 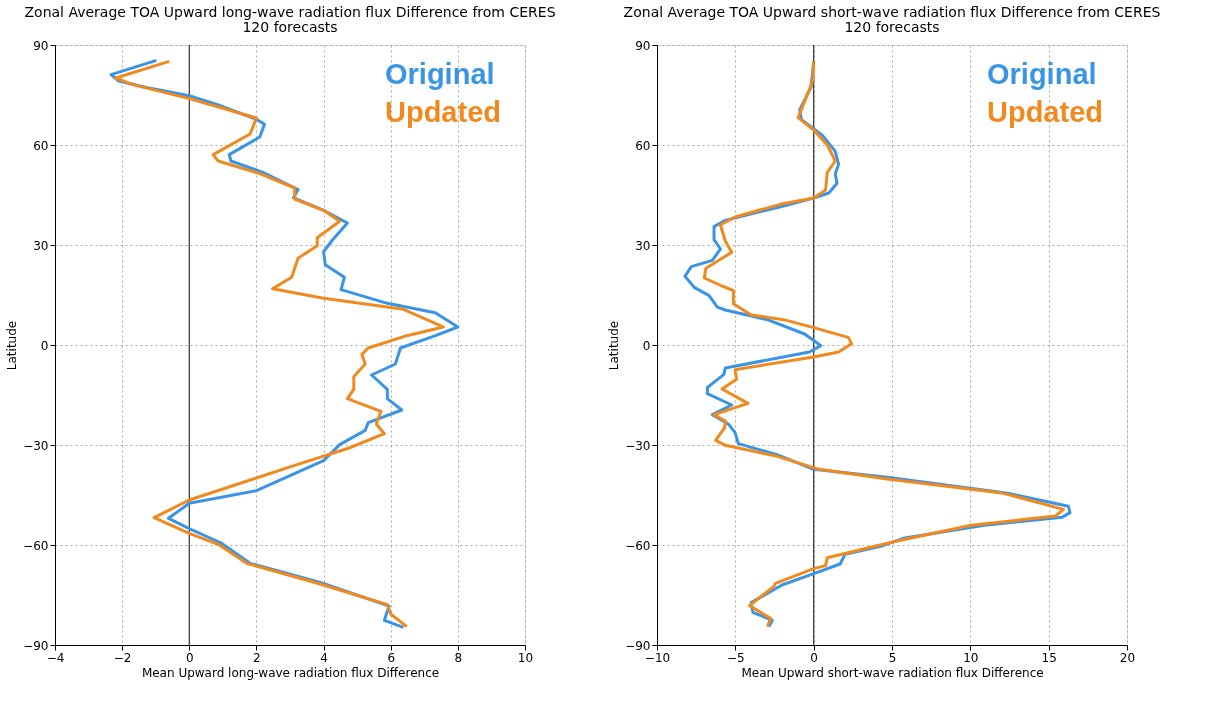 What do you see at coordinates (892, 12) in the screenshot?
I see `chart-title: Zonal Average TOA Upward short-wave radiation flux Difference from CERES` at bounding box center [892, 12].